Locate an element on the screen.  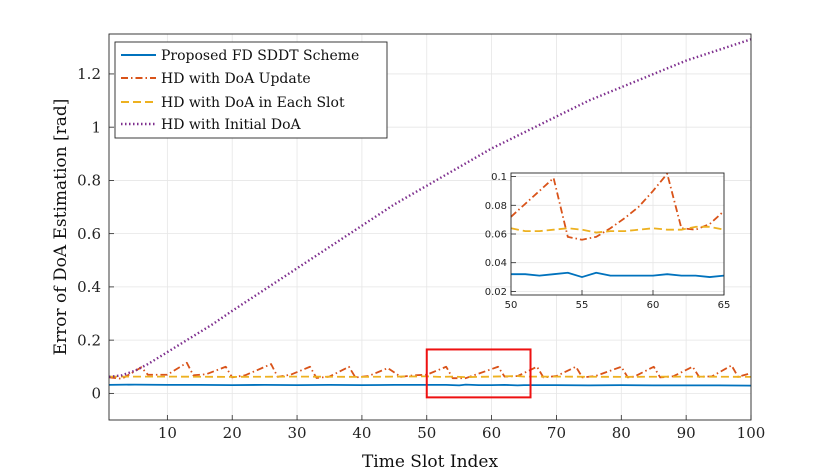
x-axis-label: Time Slot Index is located at coordinates (430, 462).